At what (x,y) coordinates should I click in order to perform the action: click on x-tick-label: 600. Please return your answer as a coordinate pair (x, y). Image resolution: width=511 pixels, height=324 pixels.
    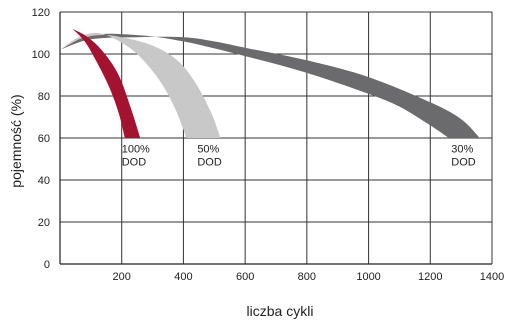
    Looking at the image, I should click on (245, 277).